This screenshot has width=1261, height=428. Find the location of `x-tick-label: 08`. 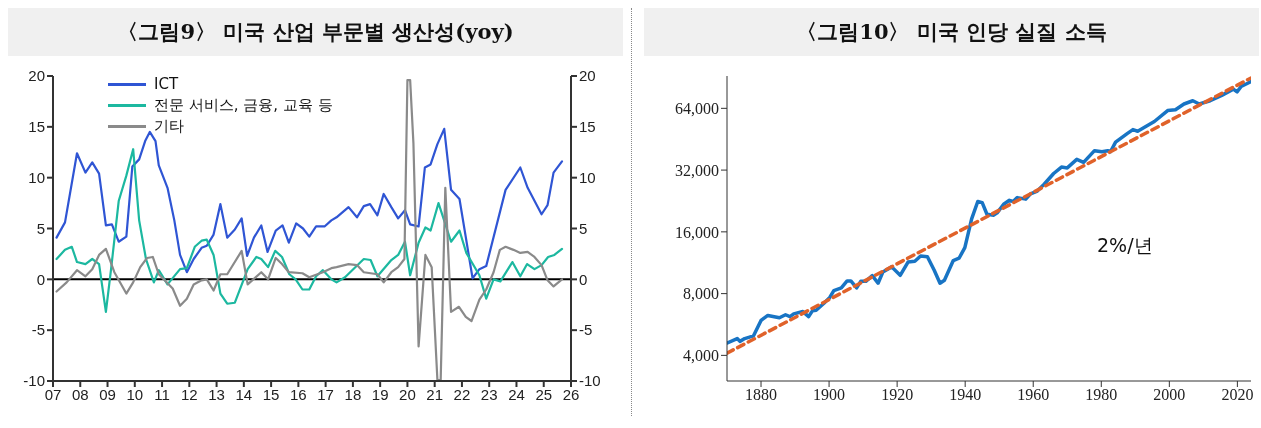

x-tick-label: 08 is located at coordinates (80, 394).